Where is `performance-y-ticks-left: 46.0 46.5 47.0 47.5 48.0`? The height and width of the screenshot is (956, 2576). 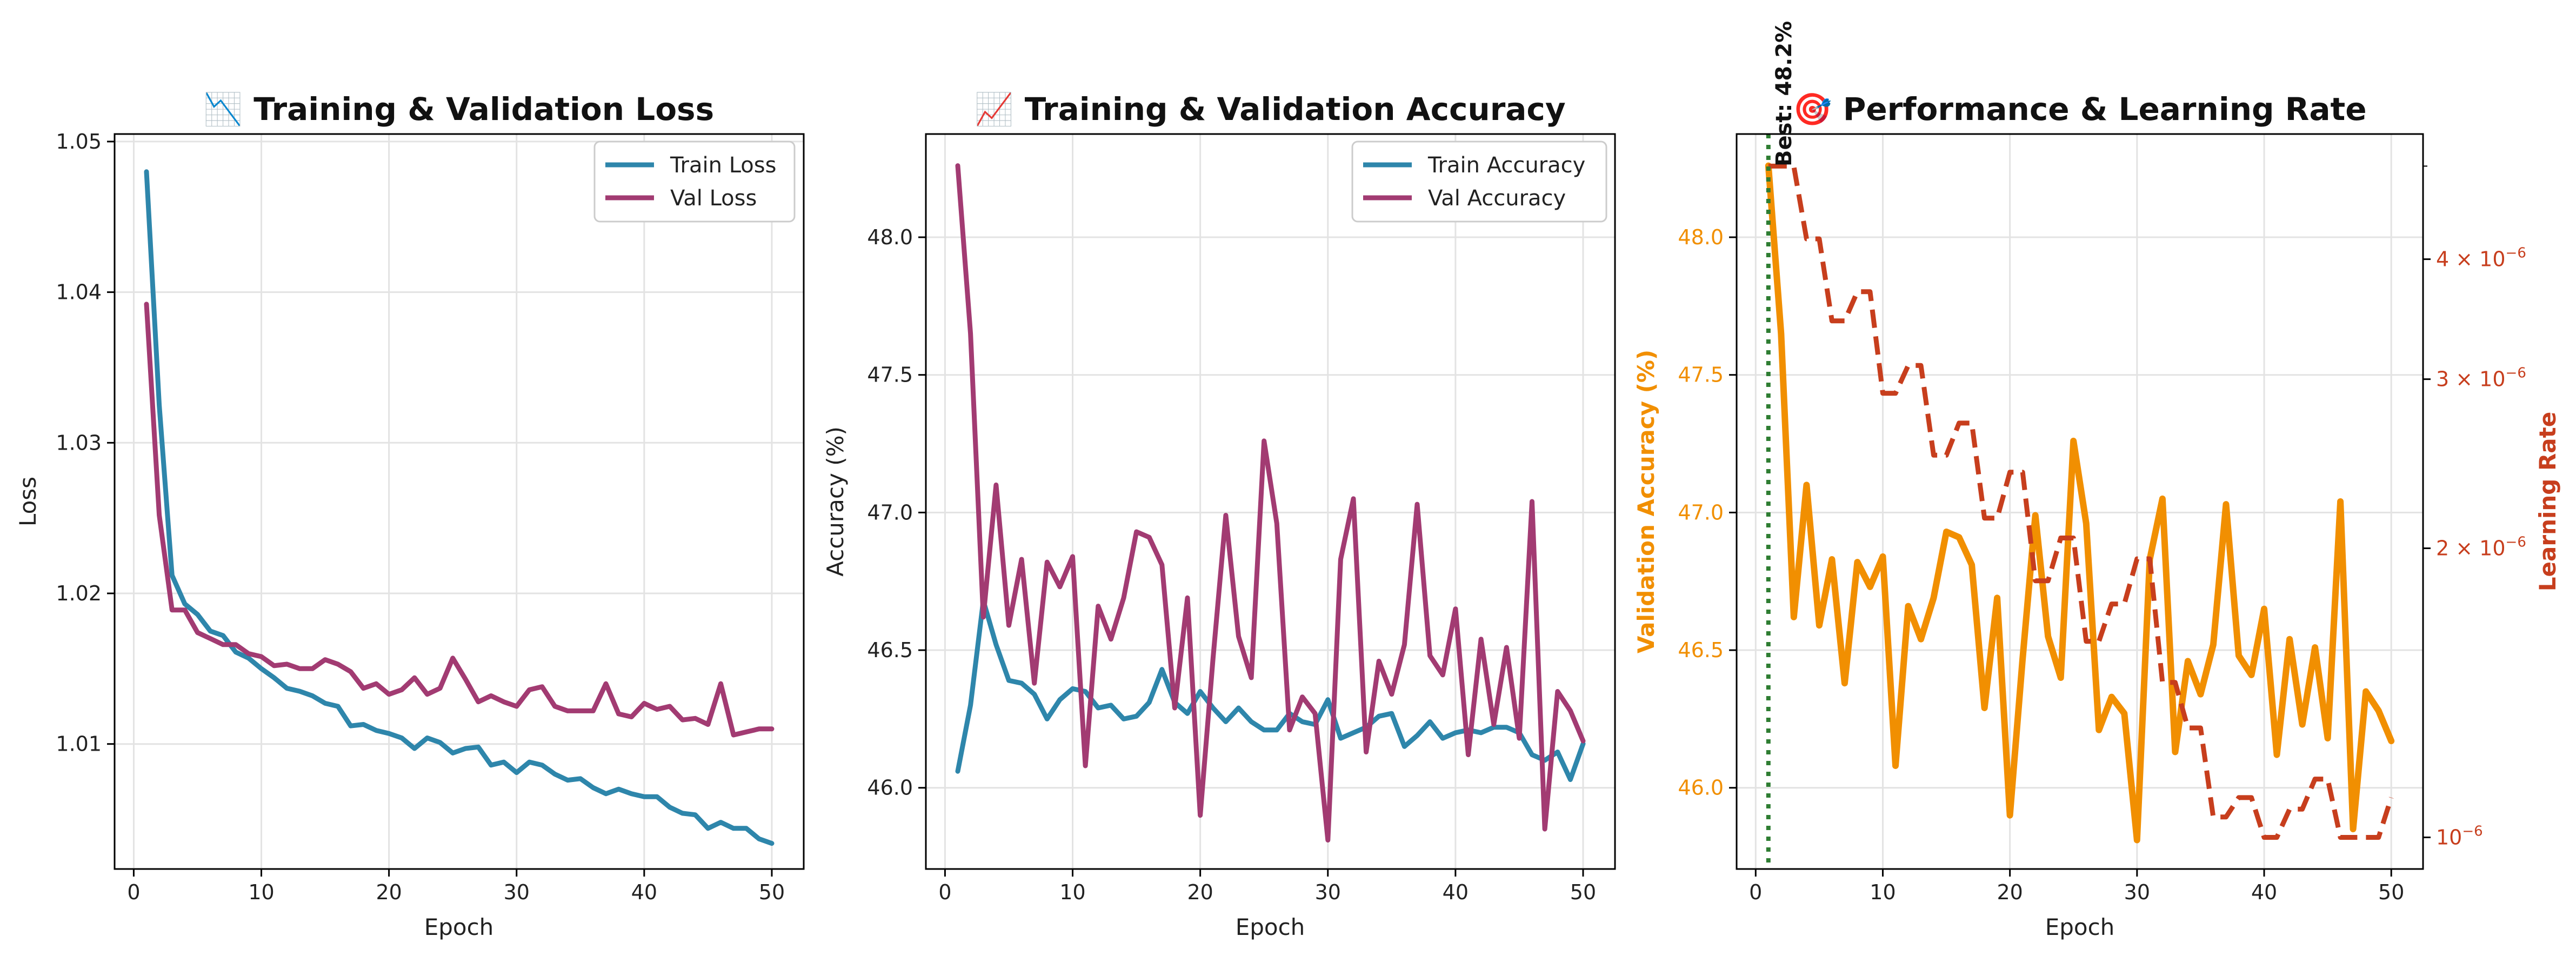 performance-y-ticks-left: 46.0 46.5 47.0 47.5 48.0 is located at coordinates (1708, 512).